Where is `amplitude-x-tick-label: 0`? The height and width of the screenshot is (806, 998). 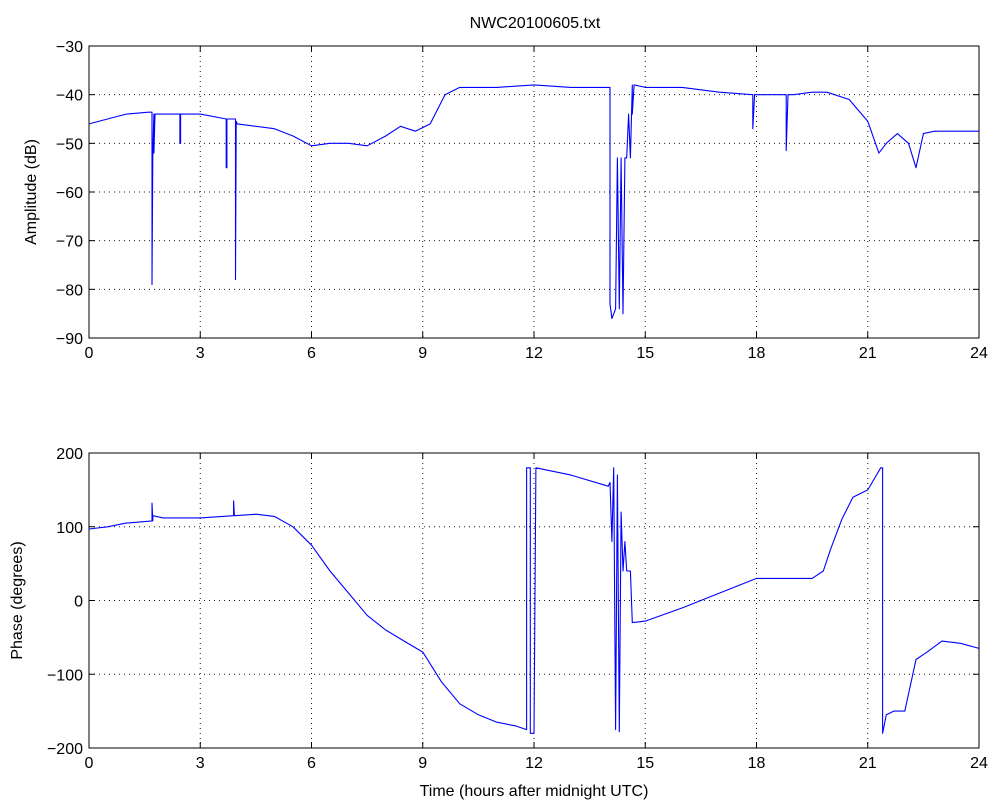 amplitude-x-tick-label: 0 is located at coordinates (89, 353).